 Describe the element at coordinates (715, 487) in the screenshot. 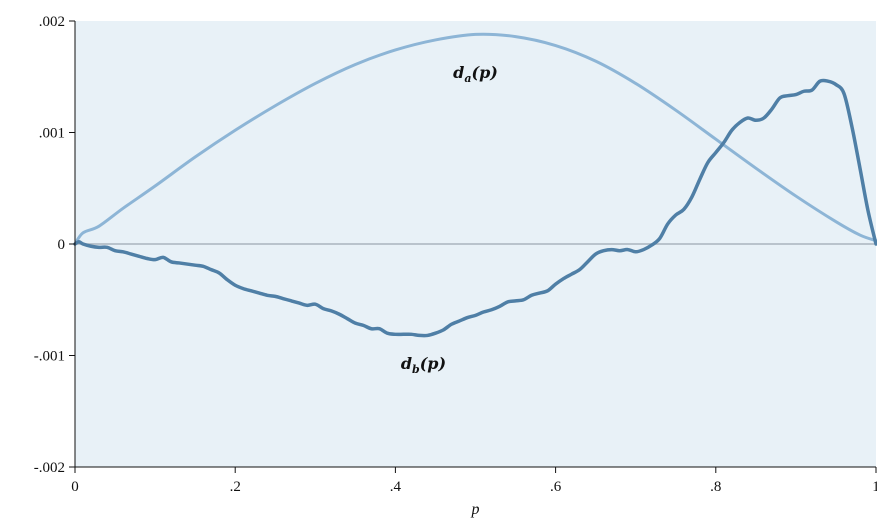

I see `x-tick-label: .8` at that location.